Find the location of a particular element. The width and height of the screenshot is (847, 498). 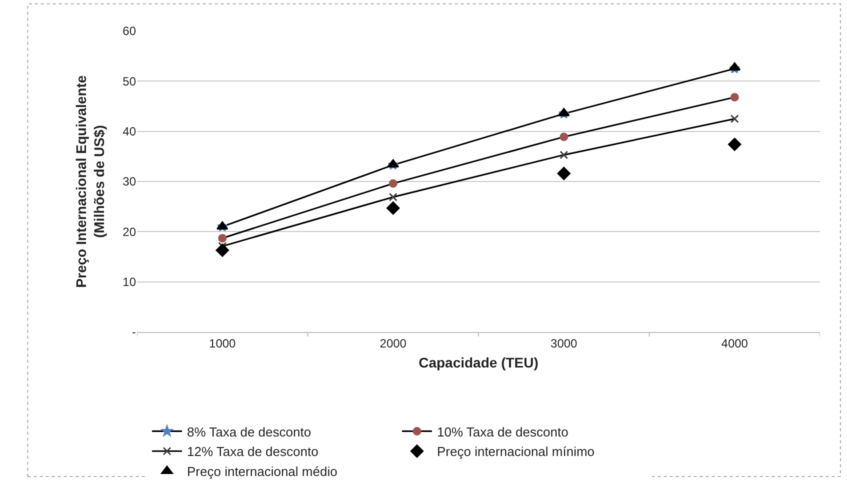

legend-label: Preço internacional mínimo is located at coordinates (516, 452).